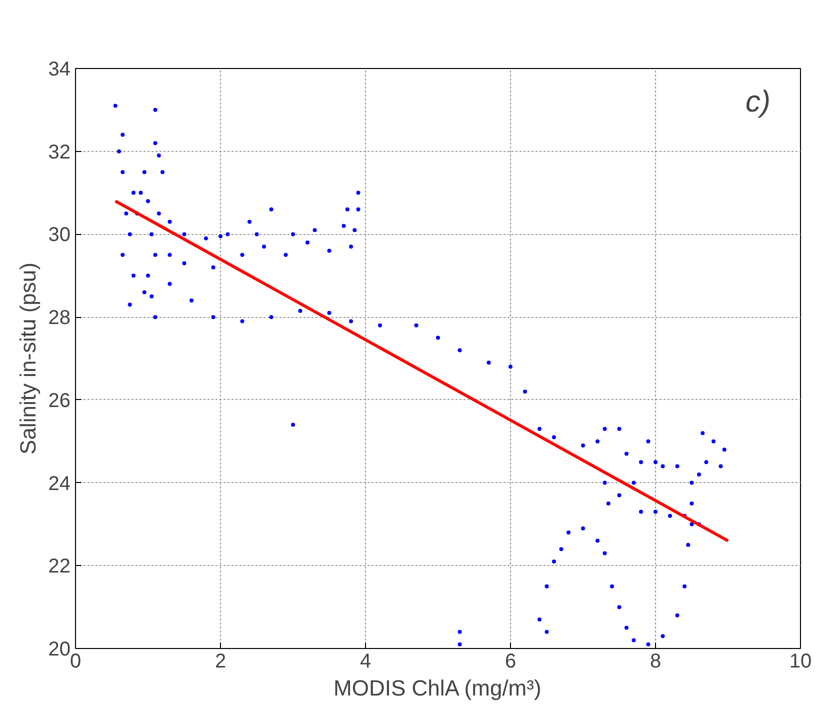  What do you see at coordinates (59, 152) in the screenshot?
I see `y-tick-label: 32` at bounding box center [59, 152].